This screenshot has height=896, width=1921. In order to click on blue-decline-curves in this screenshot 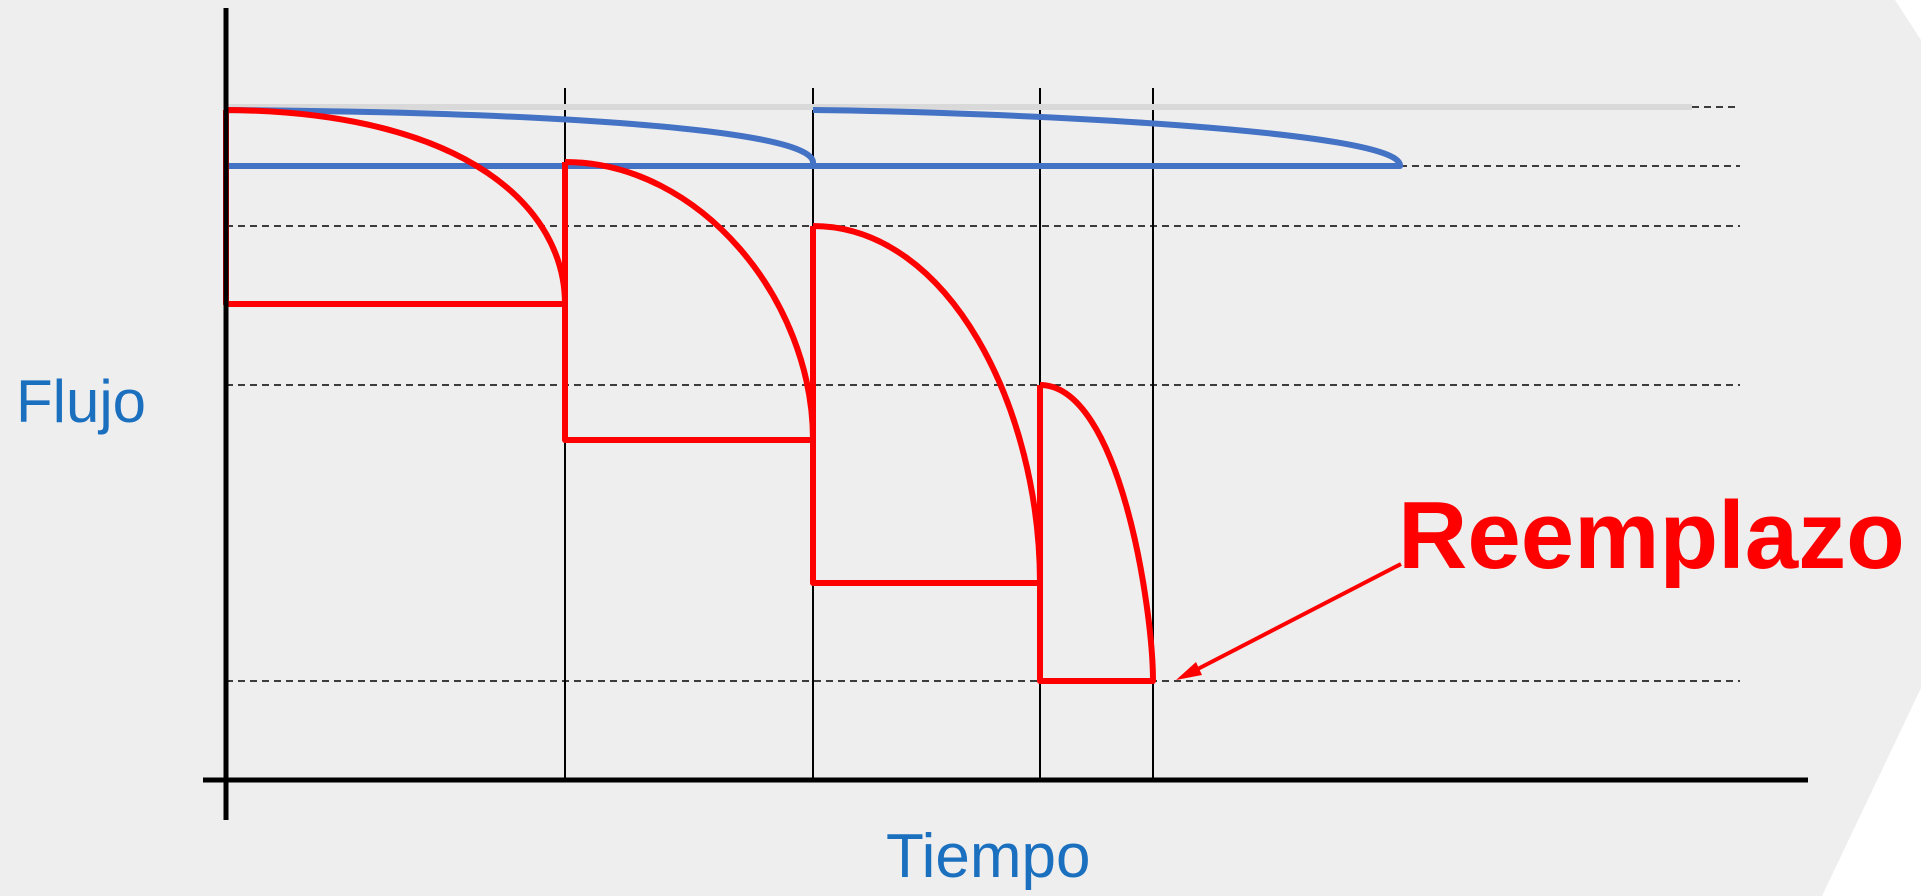, I will do `click(813, 138)`.